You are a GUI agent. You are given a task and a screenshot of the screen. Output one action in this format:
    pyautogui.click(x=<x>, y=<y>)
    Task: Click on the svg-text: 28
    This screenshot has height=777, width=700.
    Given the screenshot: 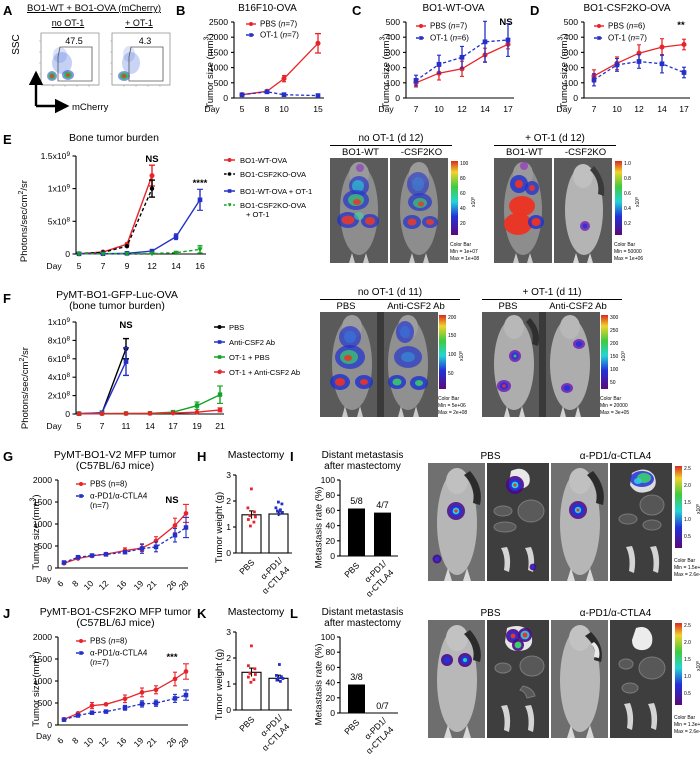 What is the action you would take?
    pyautogui.click(x=184, y=585)
    